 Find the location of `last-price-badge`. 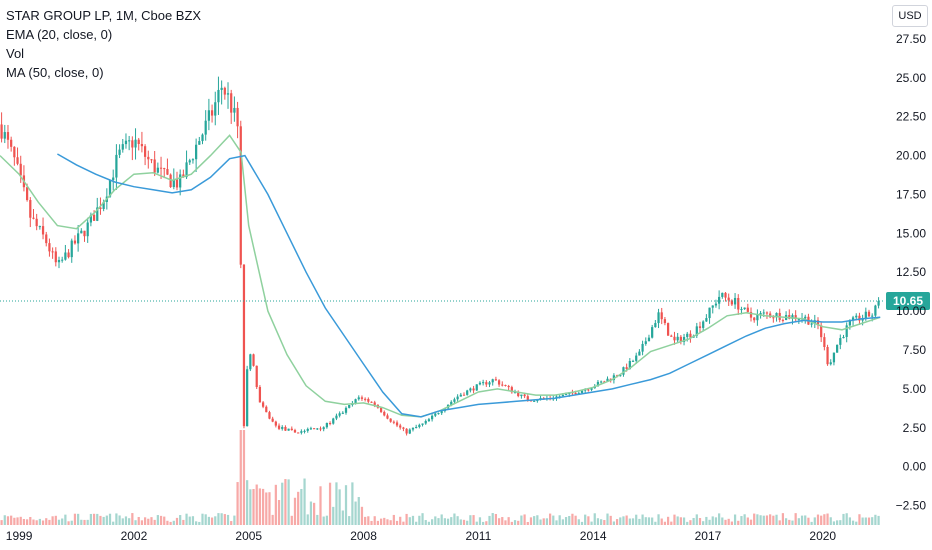

last-price-badge is located at coordinates (908, 301).